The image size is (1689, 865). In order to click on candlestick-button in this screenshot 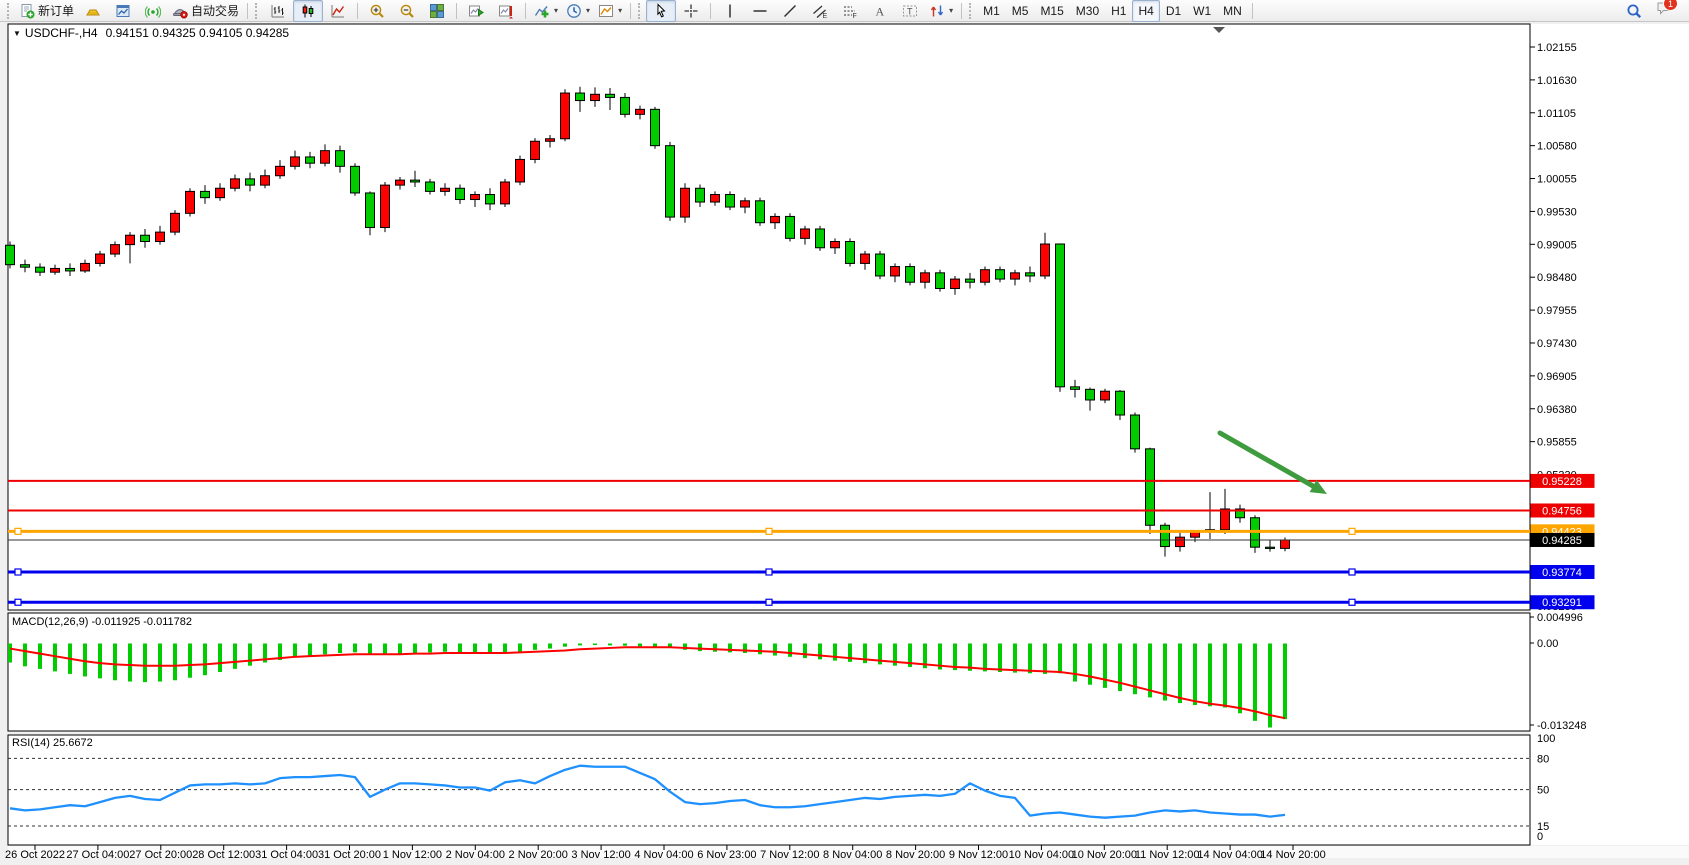, I will do `click(308, 11)`.